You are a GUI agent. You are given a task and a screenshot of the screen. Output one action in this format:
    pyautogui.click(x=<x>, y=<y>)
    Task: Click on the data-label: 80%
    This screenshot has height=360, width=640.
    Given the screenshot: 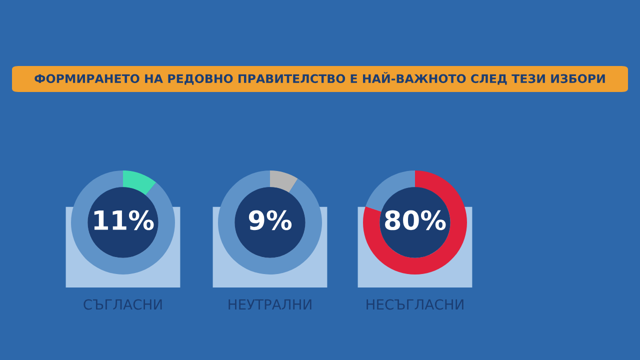 What is the action you would take?
    pyautogui.click(x=415, y=220)
    